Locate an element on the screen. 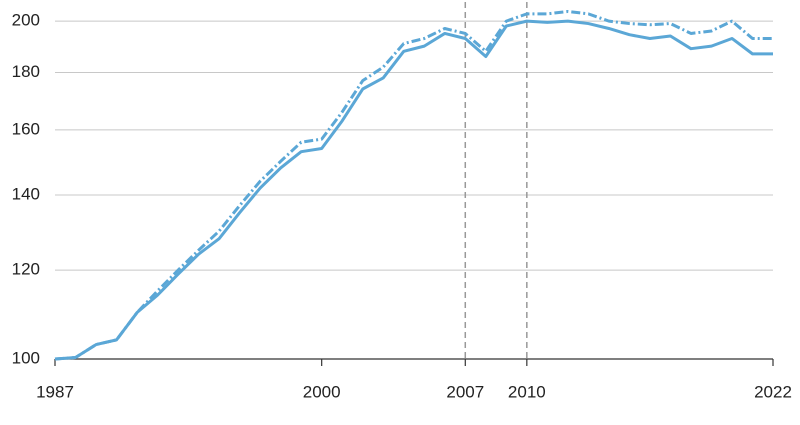 The height and width of the screenshot is (425, 800). y-tick-label: 120 is located at coordinates (26, 269).